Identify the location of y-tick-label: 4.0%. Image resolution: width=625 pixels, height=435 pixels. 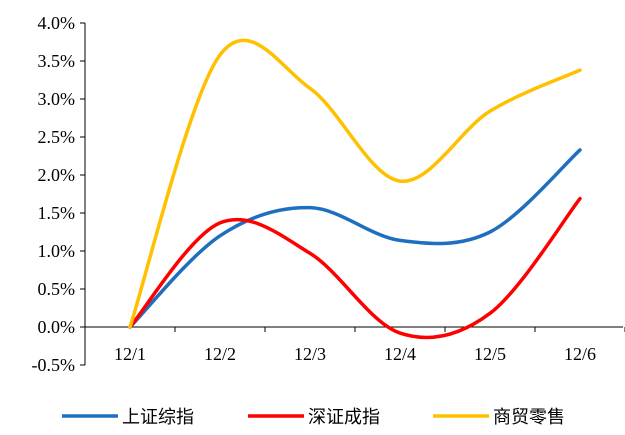
(57, 23).